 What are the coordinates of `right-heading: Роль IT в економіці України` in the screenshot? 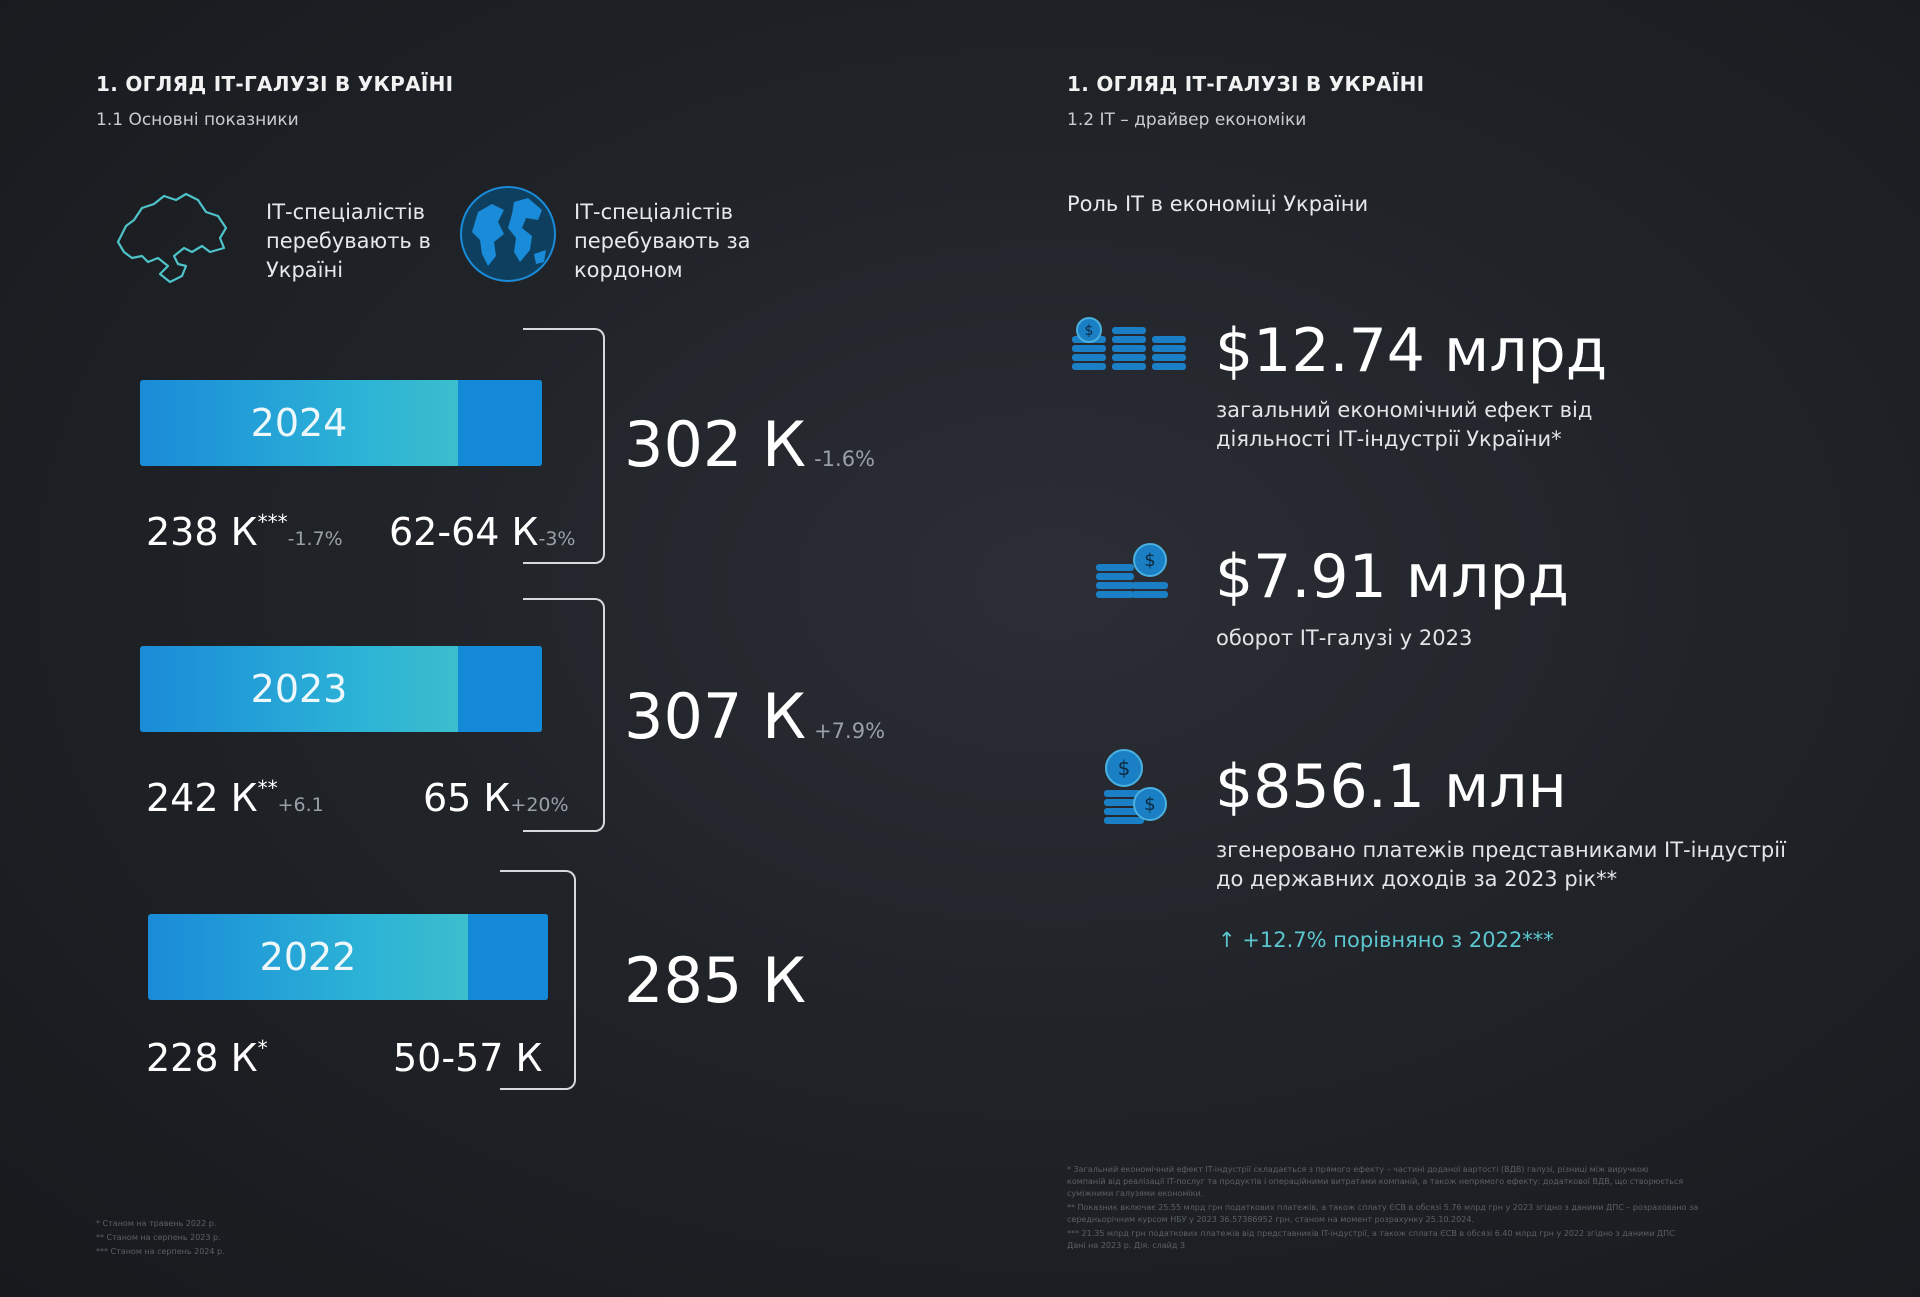 It's located at (1218, 204).